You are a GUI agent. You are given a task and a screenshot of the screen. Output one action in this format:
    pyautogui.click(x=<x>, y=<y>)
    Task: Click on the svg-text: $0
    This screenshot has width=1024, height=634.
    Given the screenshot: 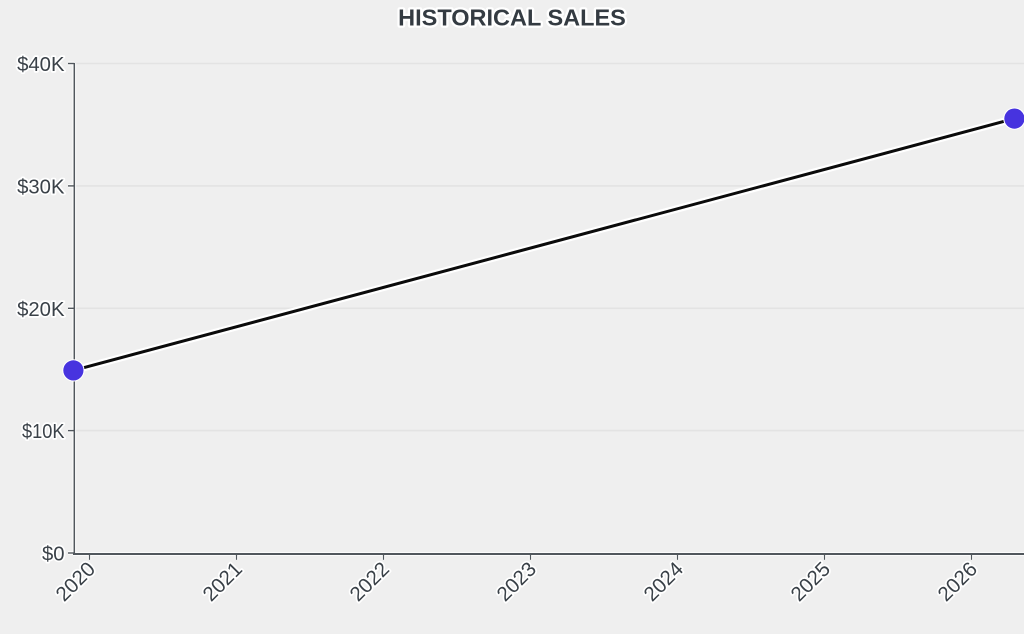 What is the action you would take?
    pyautogui.click(x=53, y=555)
    